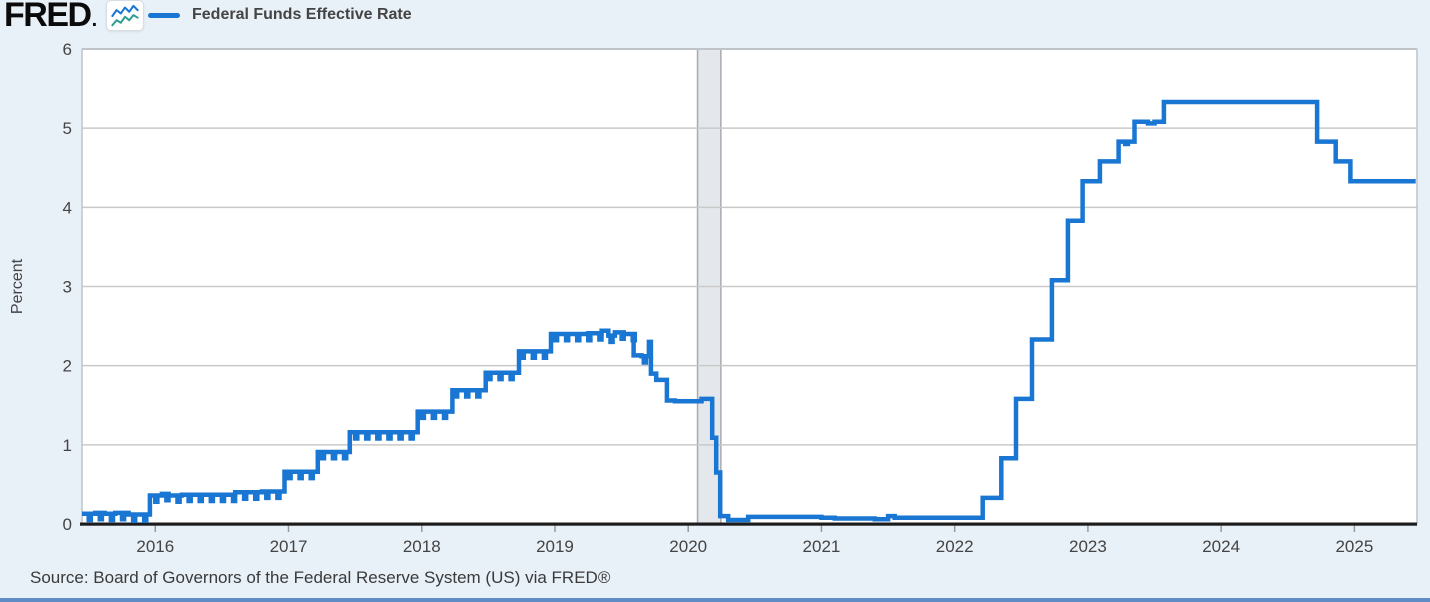  I want to click on legend-series-label: Federal Funds Effective Rate, so click(302, 14).